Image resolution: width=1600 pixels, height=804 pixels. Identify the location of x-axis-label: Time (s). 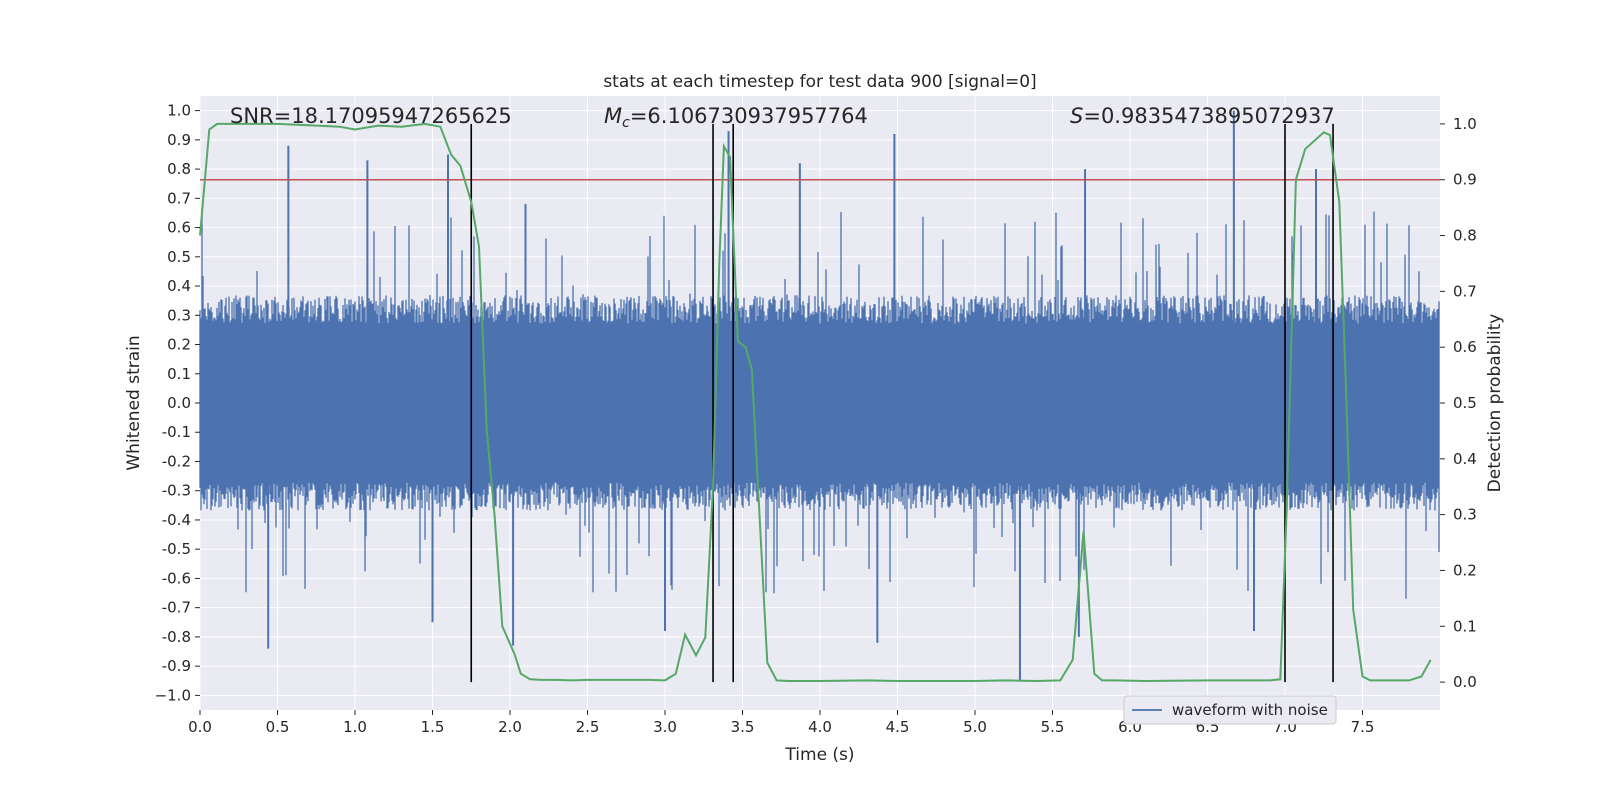
(819, 755).